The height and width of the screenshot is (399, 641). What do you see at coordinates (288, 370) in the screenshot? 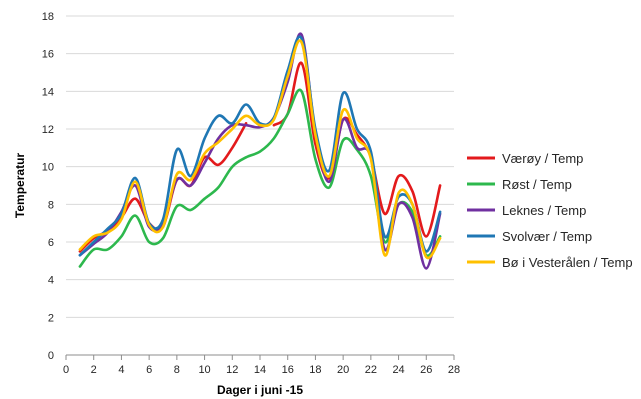
I see `x-tick-label: 16` at bounding box center [288, 370].